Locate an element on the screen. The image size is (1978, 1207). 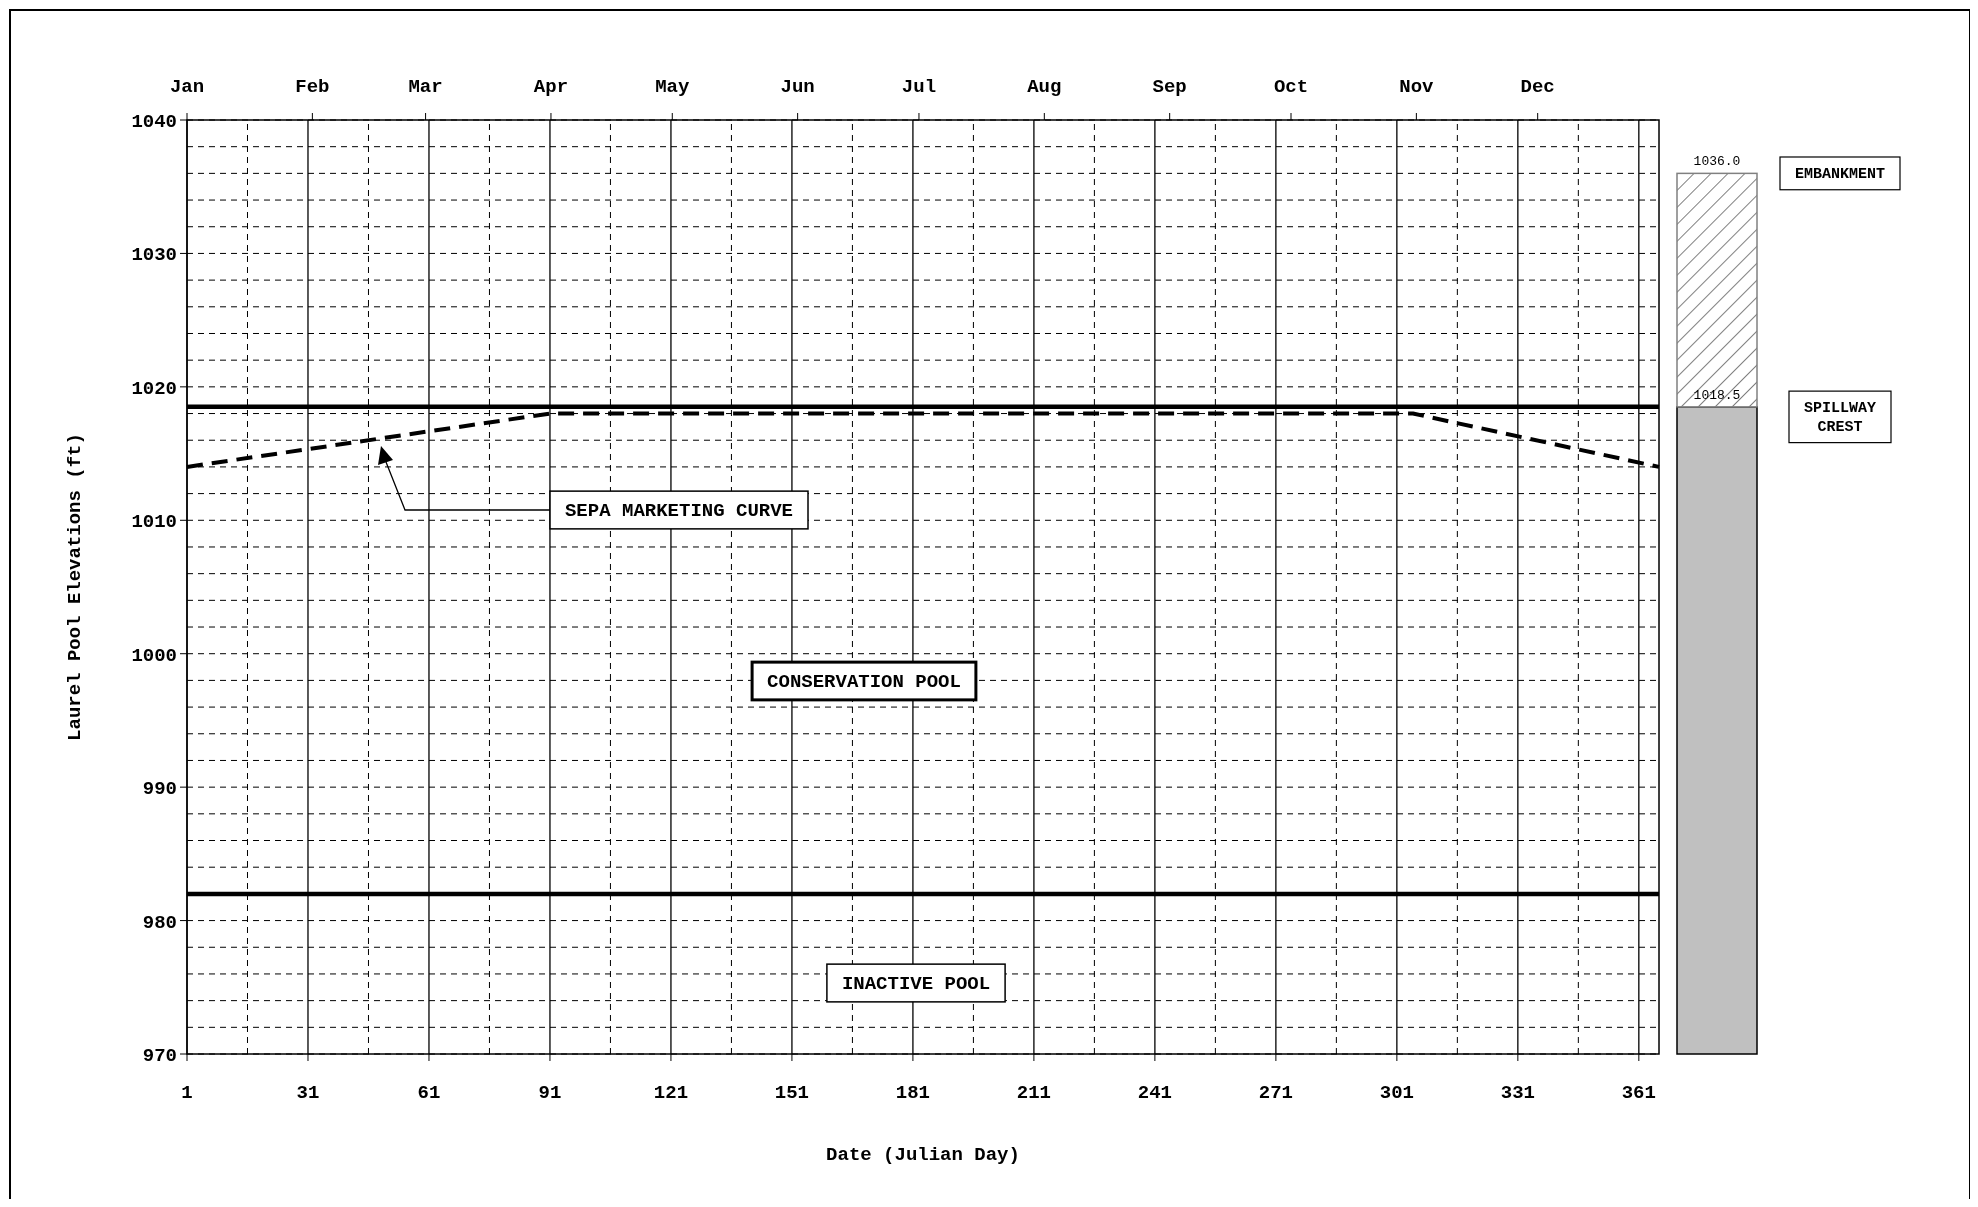
x-tick-label: 301 is located at coordinates (1396, 1093).